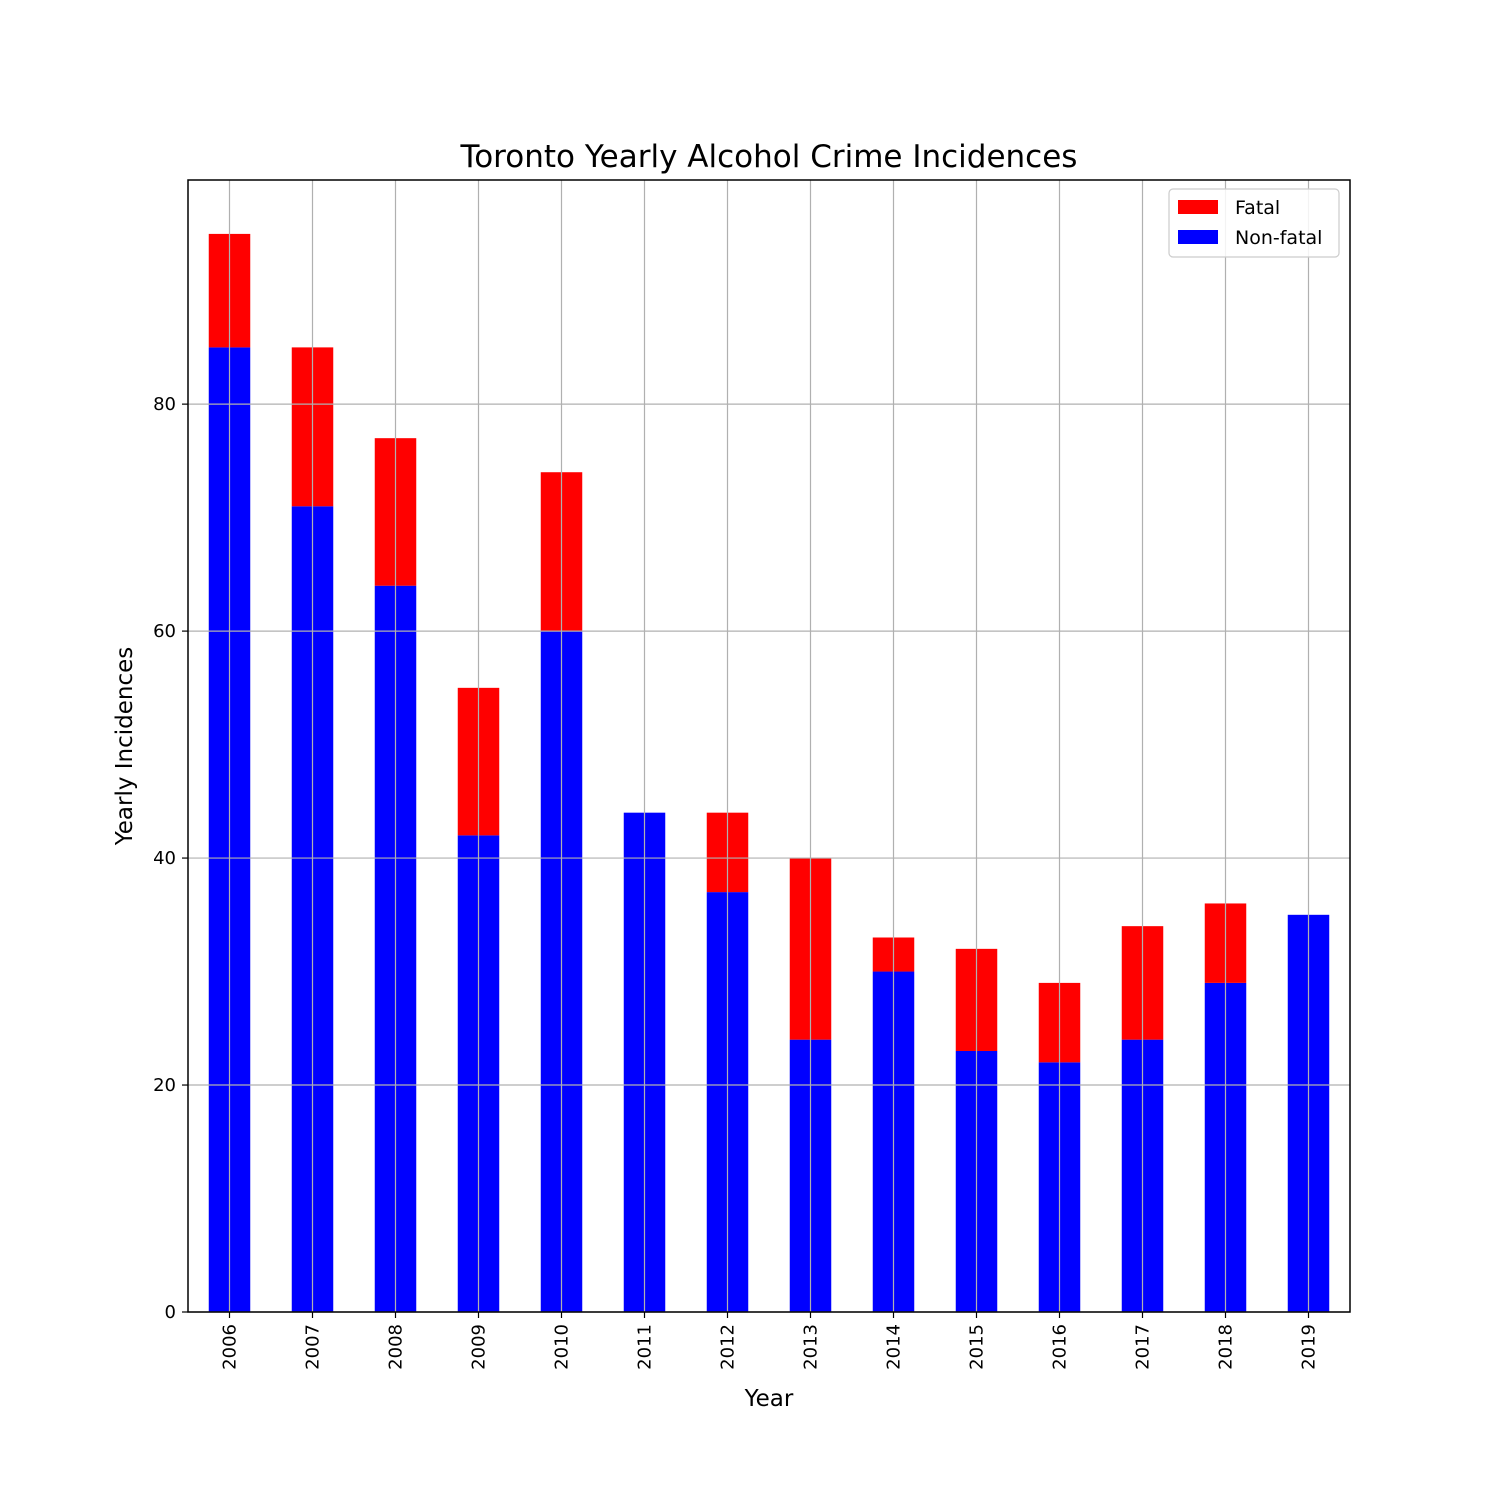 The height and width of the screenshot is (1500, 1500). I want to click on x-tick-label-2010: 2010, so click(562, 1347).